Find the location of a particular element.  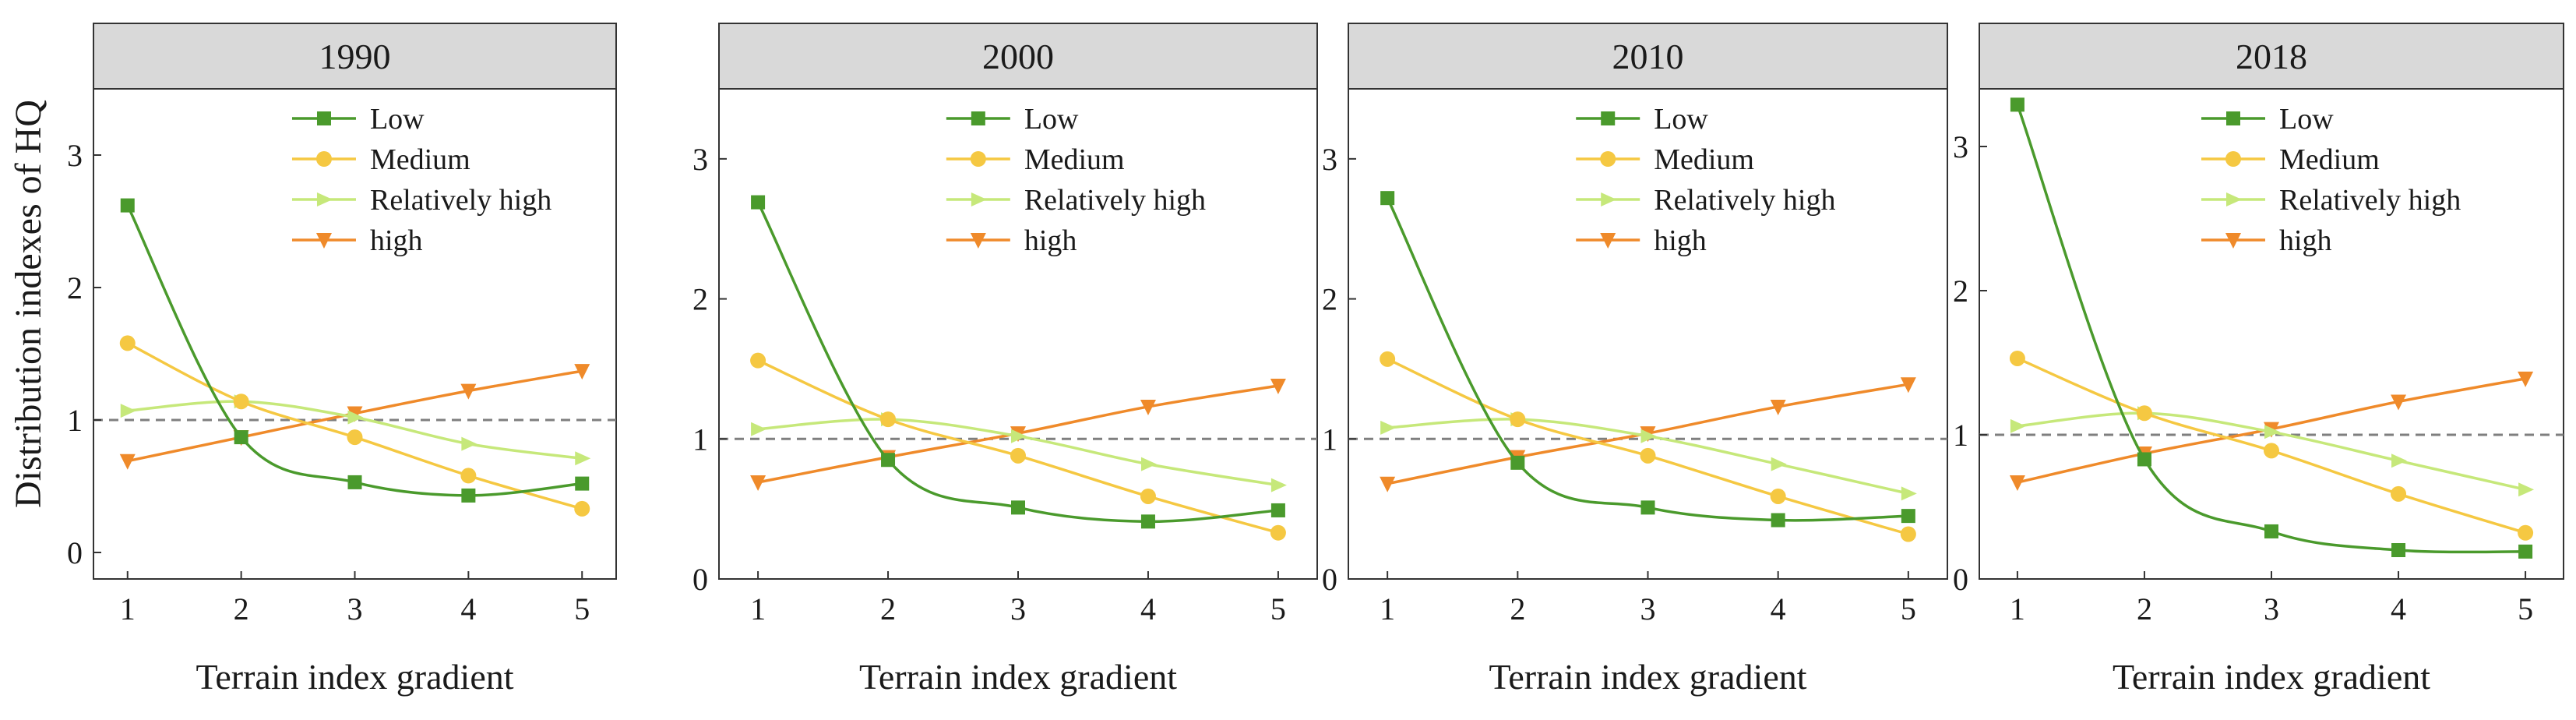

panel-title: 1990 is located at coordinates (355, 57).